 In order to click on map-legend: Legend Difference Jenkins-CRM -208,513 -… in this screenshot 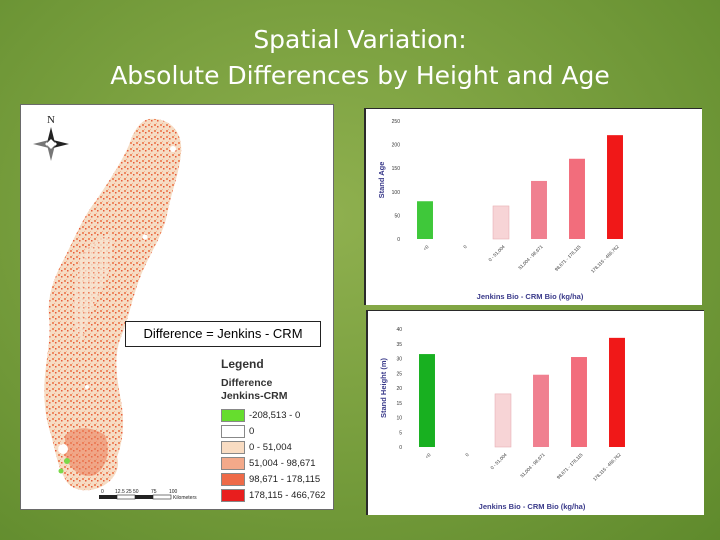, I will do `click(274, 430)`.